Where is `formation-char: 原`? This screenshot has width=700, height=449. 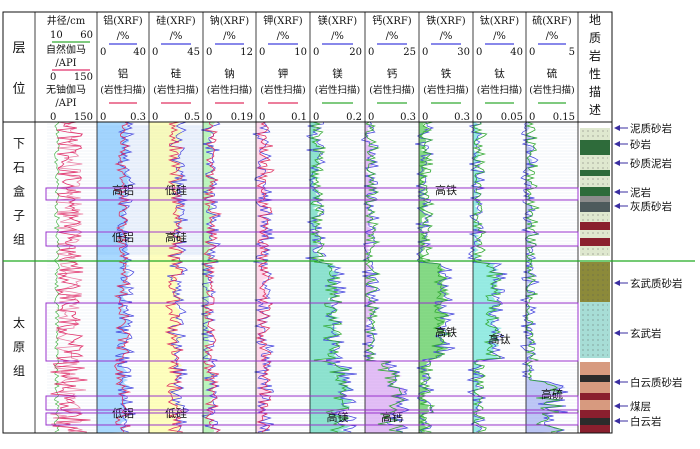 formation-char: 原 is located at coordinates (19, 347).